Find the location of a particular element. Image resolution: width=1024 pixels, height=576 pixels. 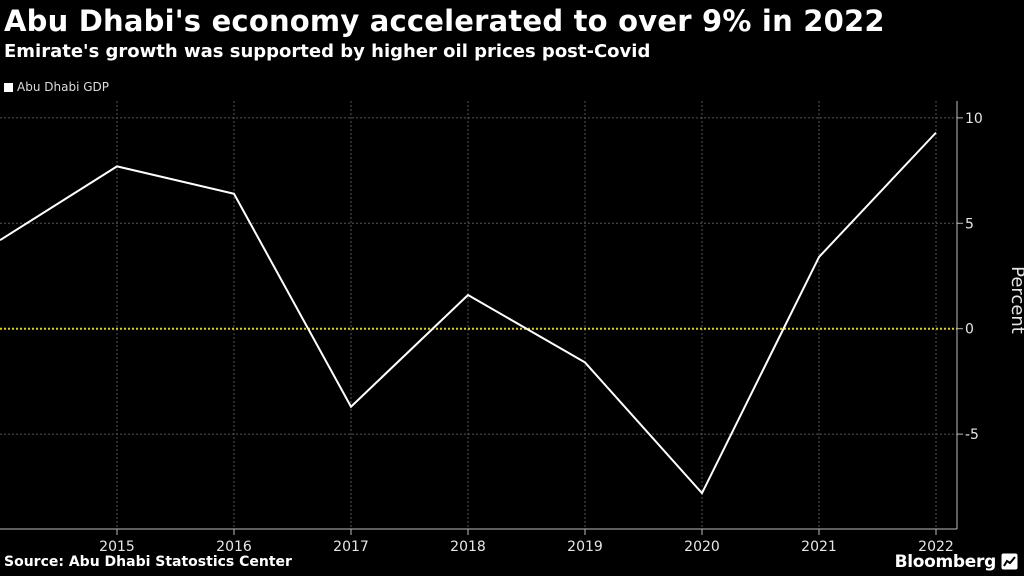

legend-label: Abu Dhabi GDP is located at coordinates (63, 87).